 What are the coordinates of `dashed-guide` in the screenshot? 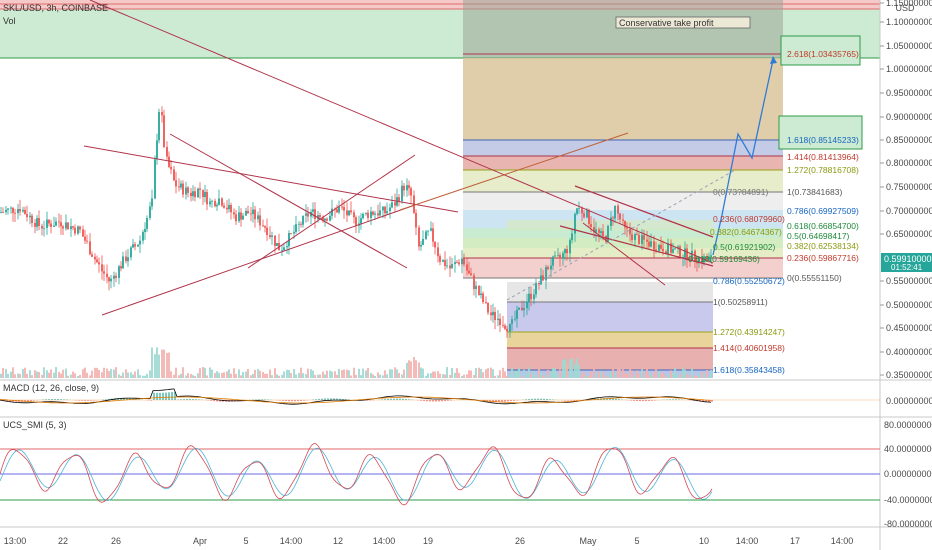 It's located at (621, 235).